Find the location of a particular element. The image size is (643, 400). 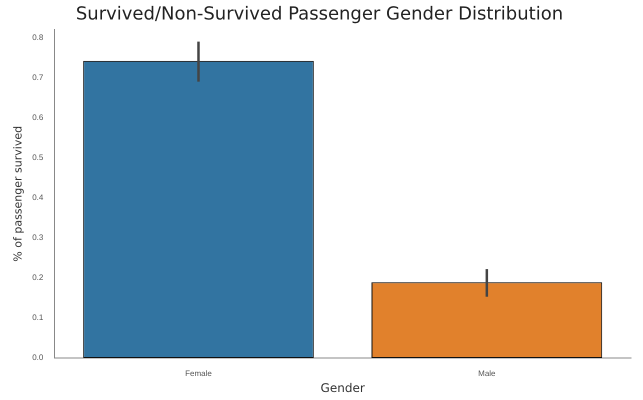

x-axis-title: Gender is located at coordinates (342, 387).